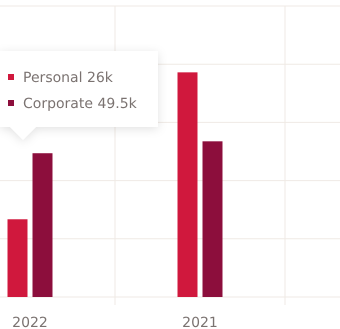  Describe the element at coordinates (117, 104) in the screenshot. I see `annotation: 49.5k` at that location.